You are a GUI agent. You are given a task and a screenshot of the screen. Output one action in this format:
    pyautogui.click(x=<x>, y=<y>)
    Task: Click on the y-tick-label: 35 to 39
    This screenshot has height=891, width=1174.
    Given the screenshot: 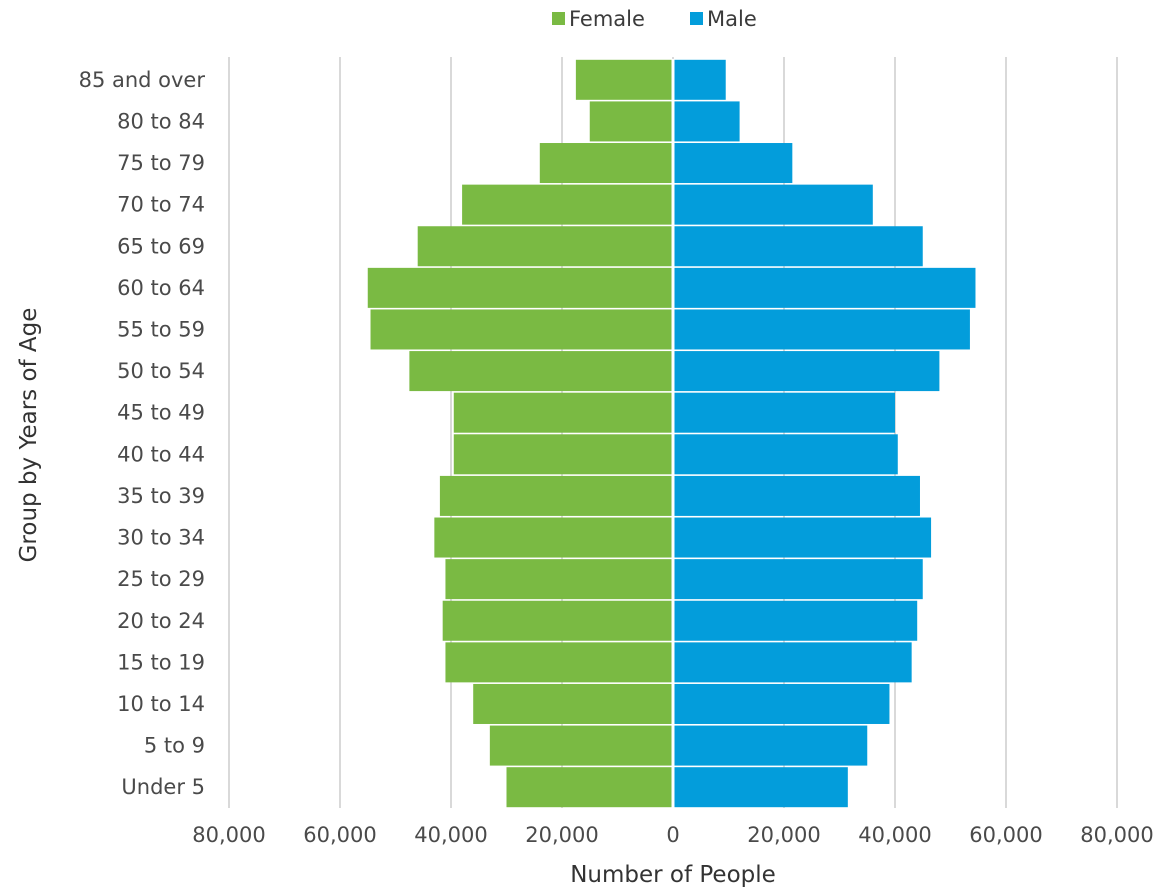 What is the action you would take?
    pyautogui.click(x=161, y=496)
    